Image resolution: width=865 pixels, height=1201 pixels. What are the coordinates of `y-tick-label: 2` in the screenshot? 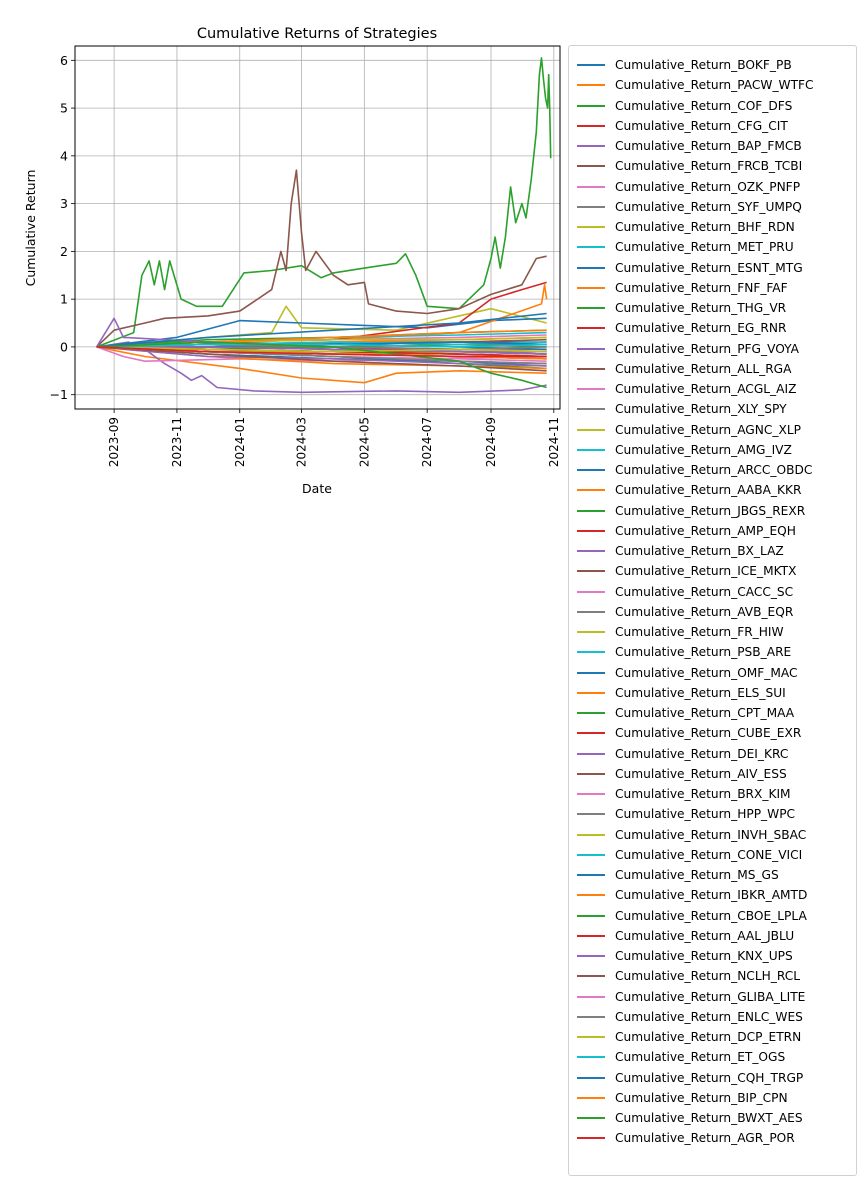 It's located at (64, 251).